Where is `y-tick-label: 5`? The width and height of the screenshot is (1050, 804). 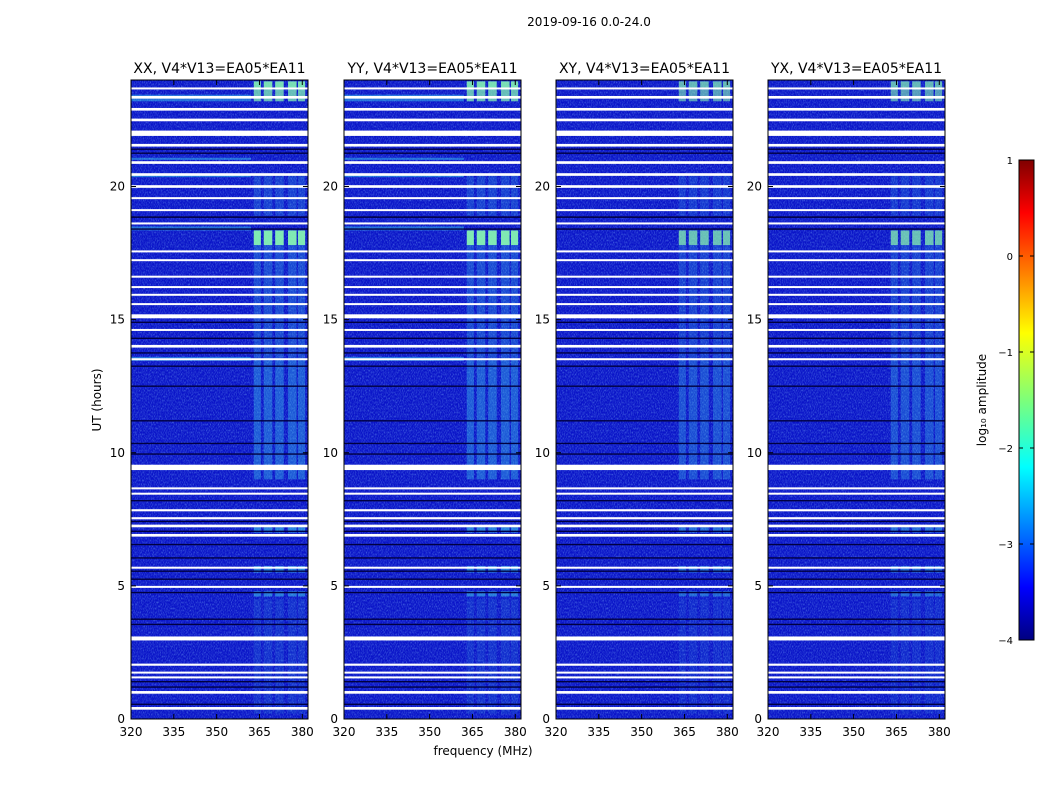
y-tick-label: 5 is located at coordinates (121, 586).